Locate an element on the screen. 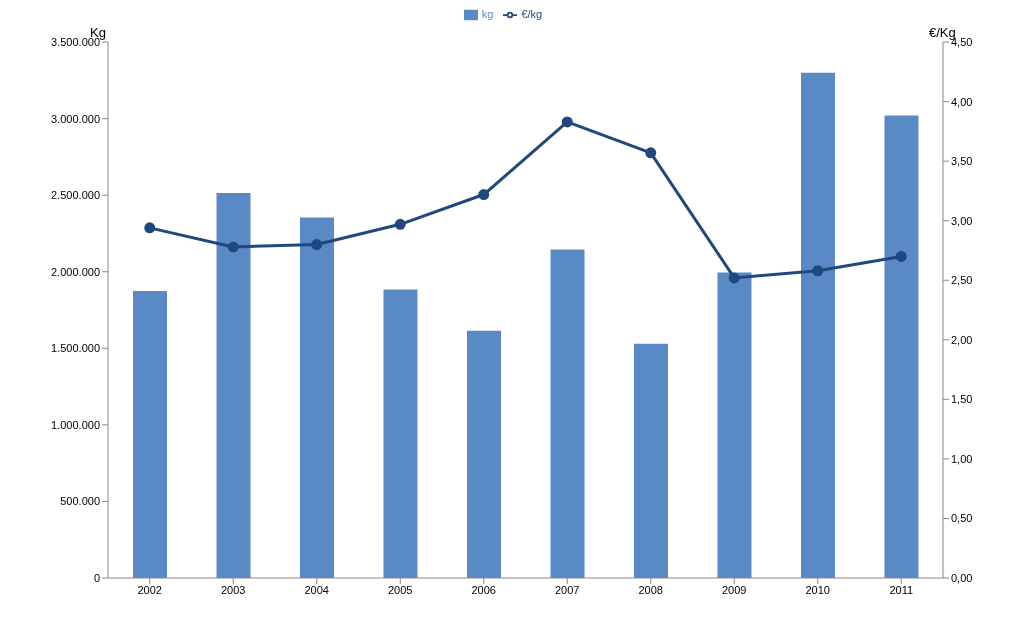 The height and width of the screenshot is (618, 1014). legend-label: kg is located at coordinates (487, 14).